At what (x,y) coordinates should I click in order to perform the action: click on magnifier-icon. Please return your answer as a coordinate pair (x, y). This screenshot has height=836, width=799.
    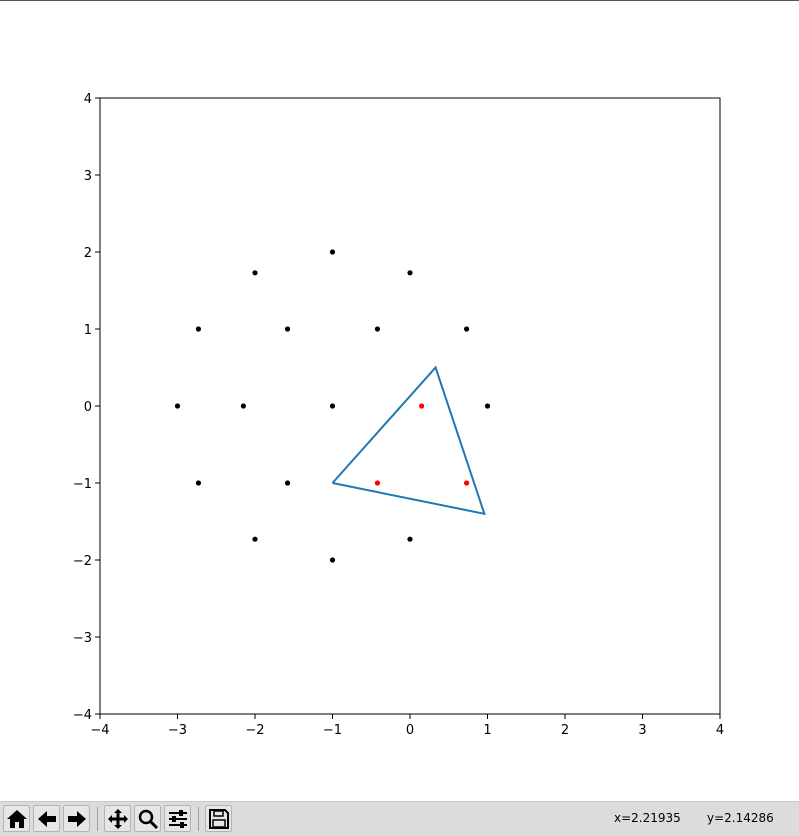
    Looking at the image, I should click on (148, 819).